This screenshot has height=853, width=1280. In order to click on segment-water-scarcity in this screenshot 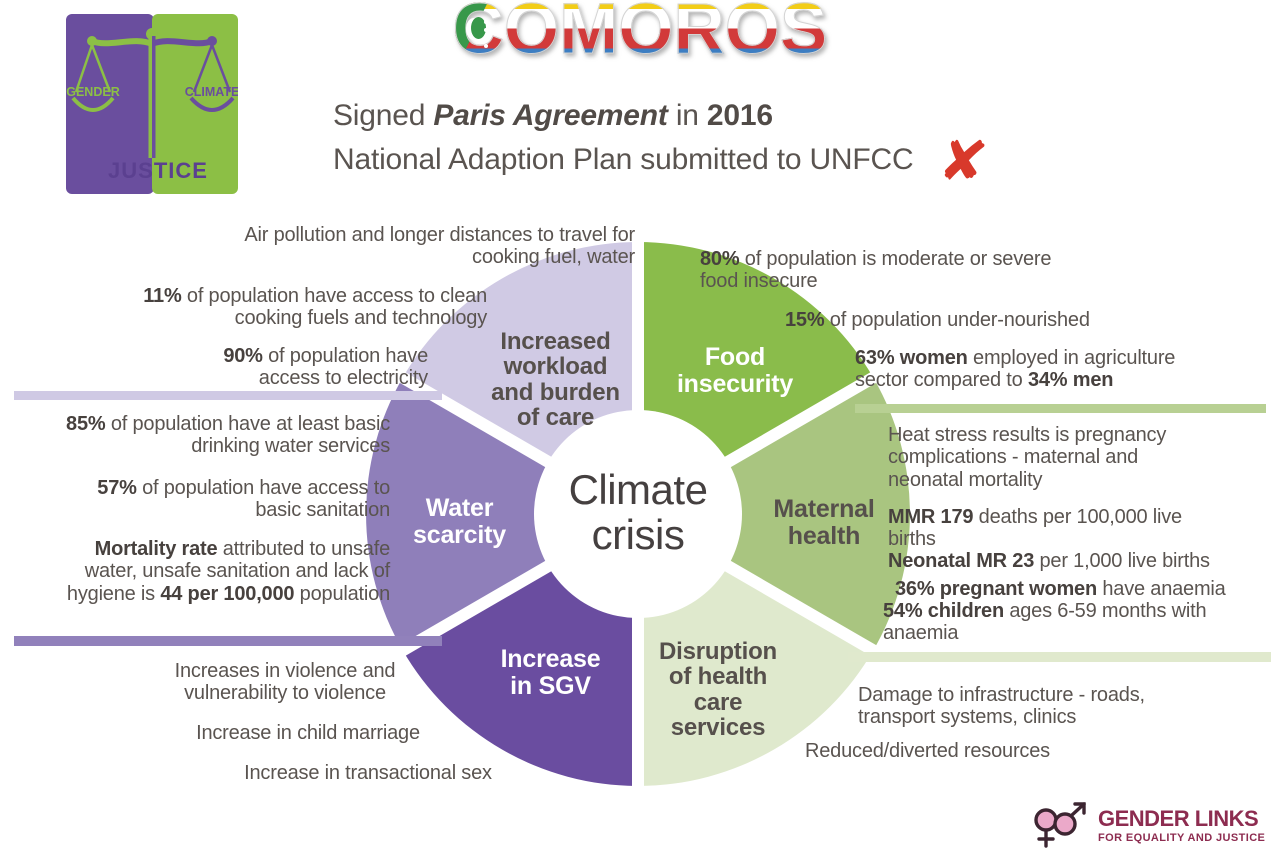, I will do `click(457, 514)`.